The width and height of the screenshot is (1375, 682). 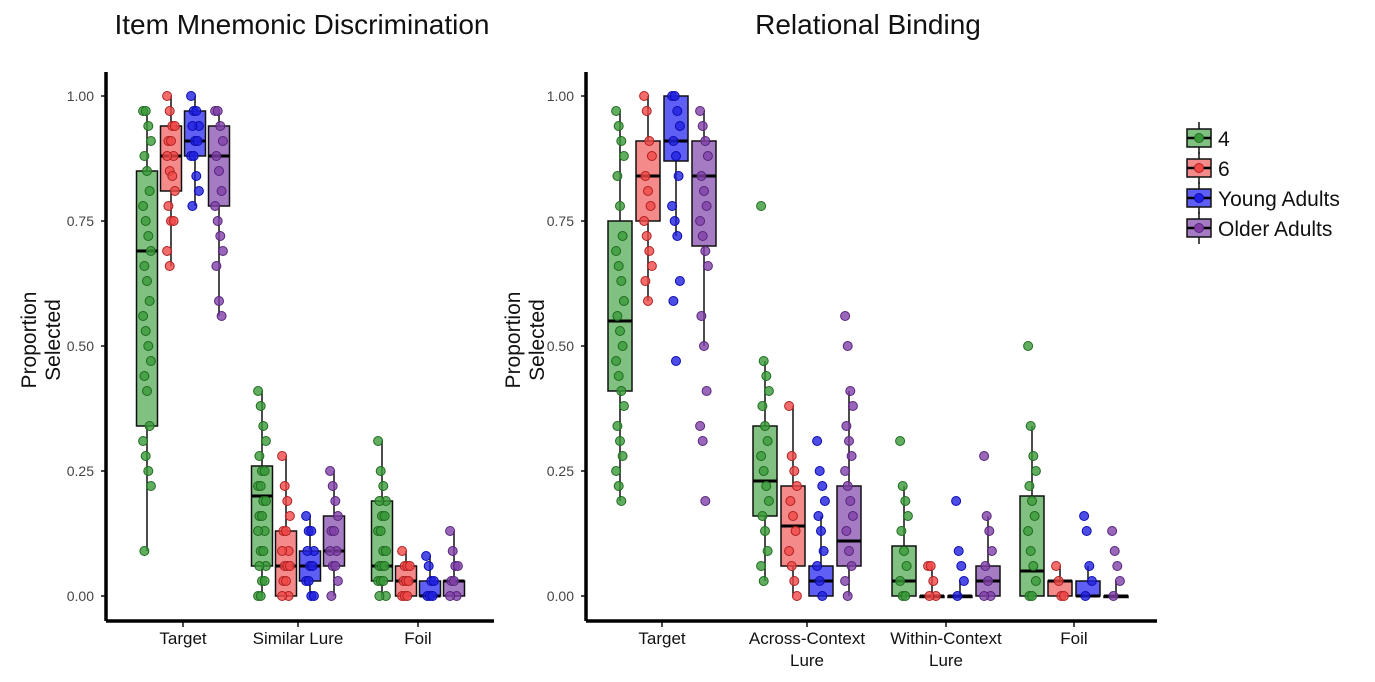 I want to click on x-tick-label: Foil, so click(x=417, y=638).